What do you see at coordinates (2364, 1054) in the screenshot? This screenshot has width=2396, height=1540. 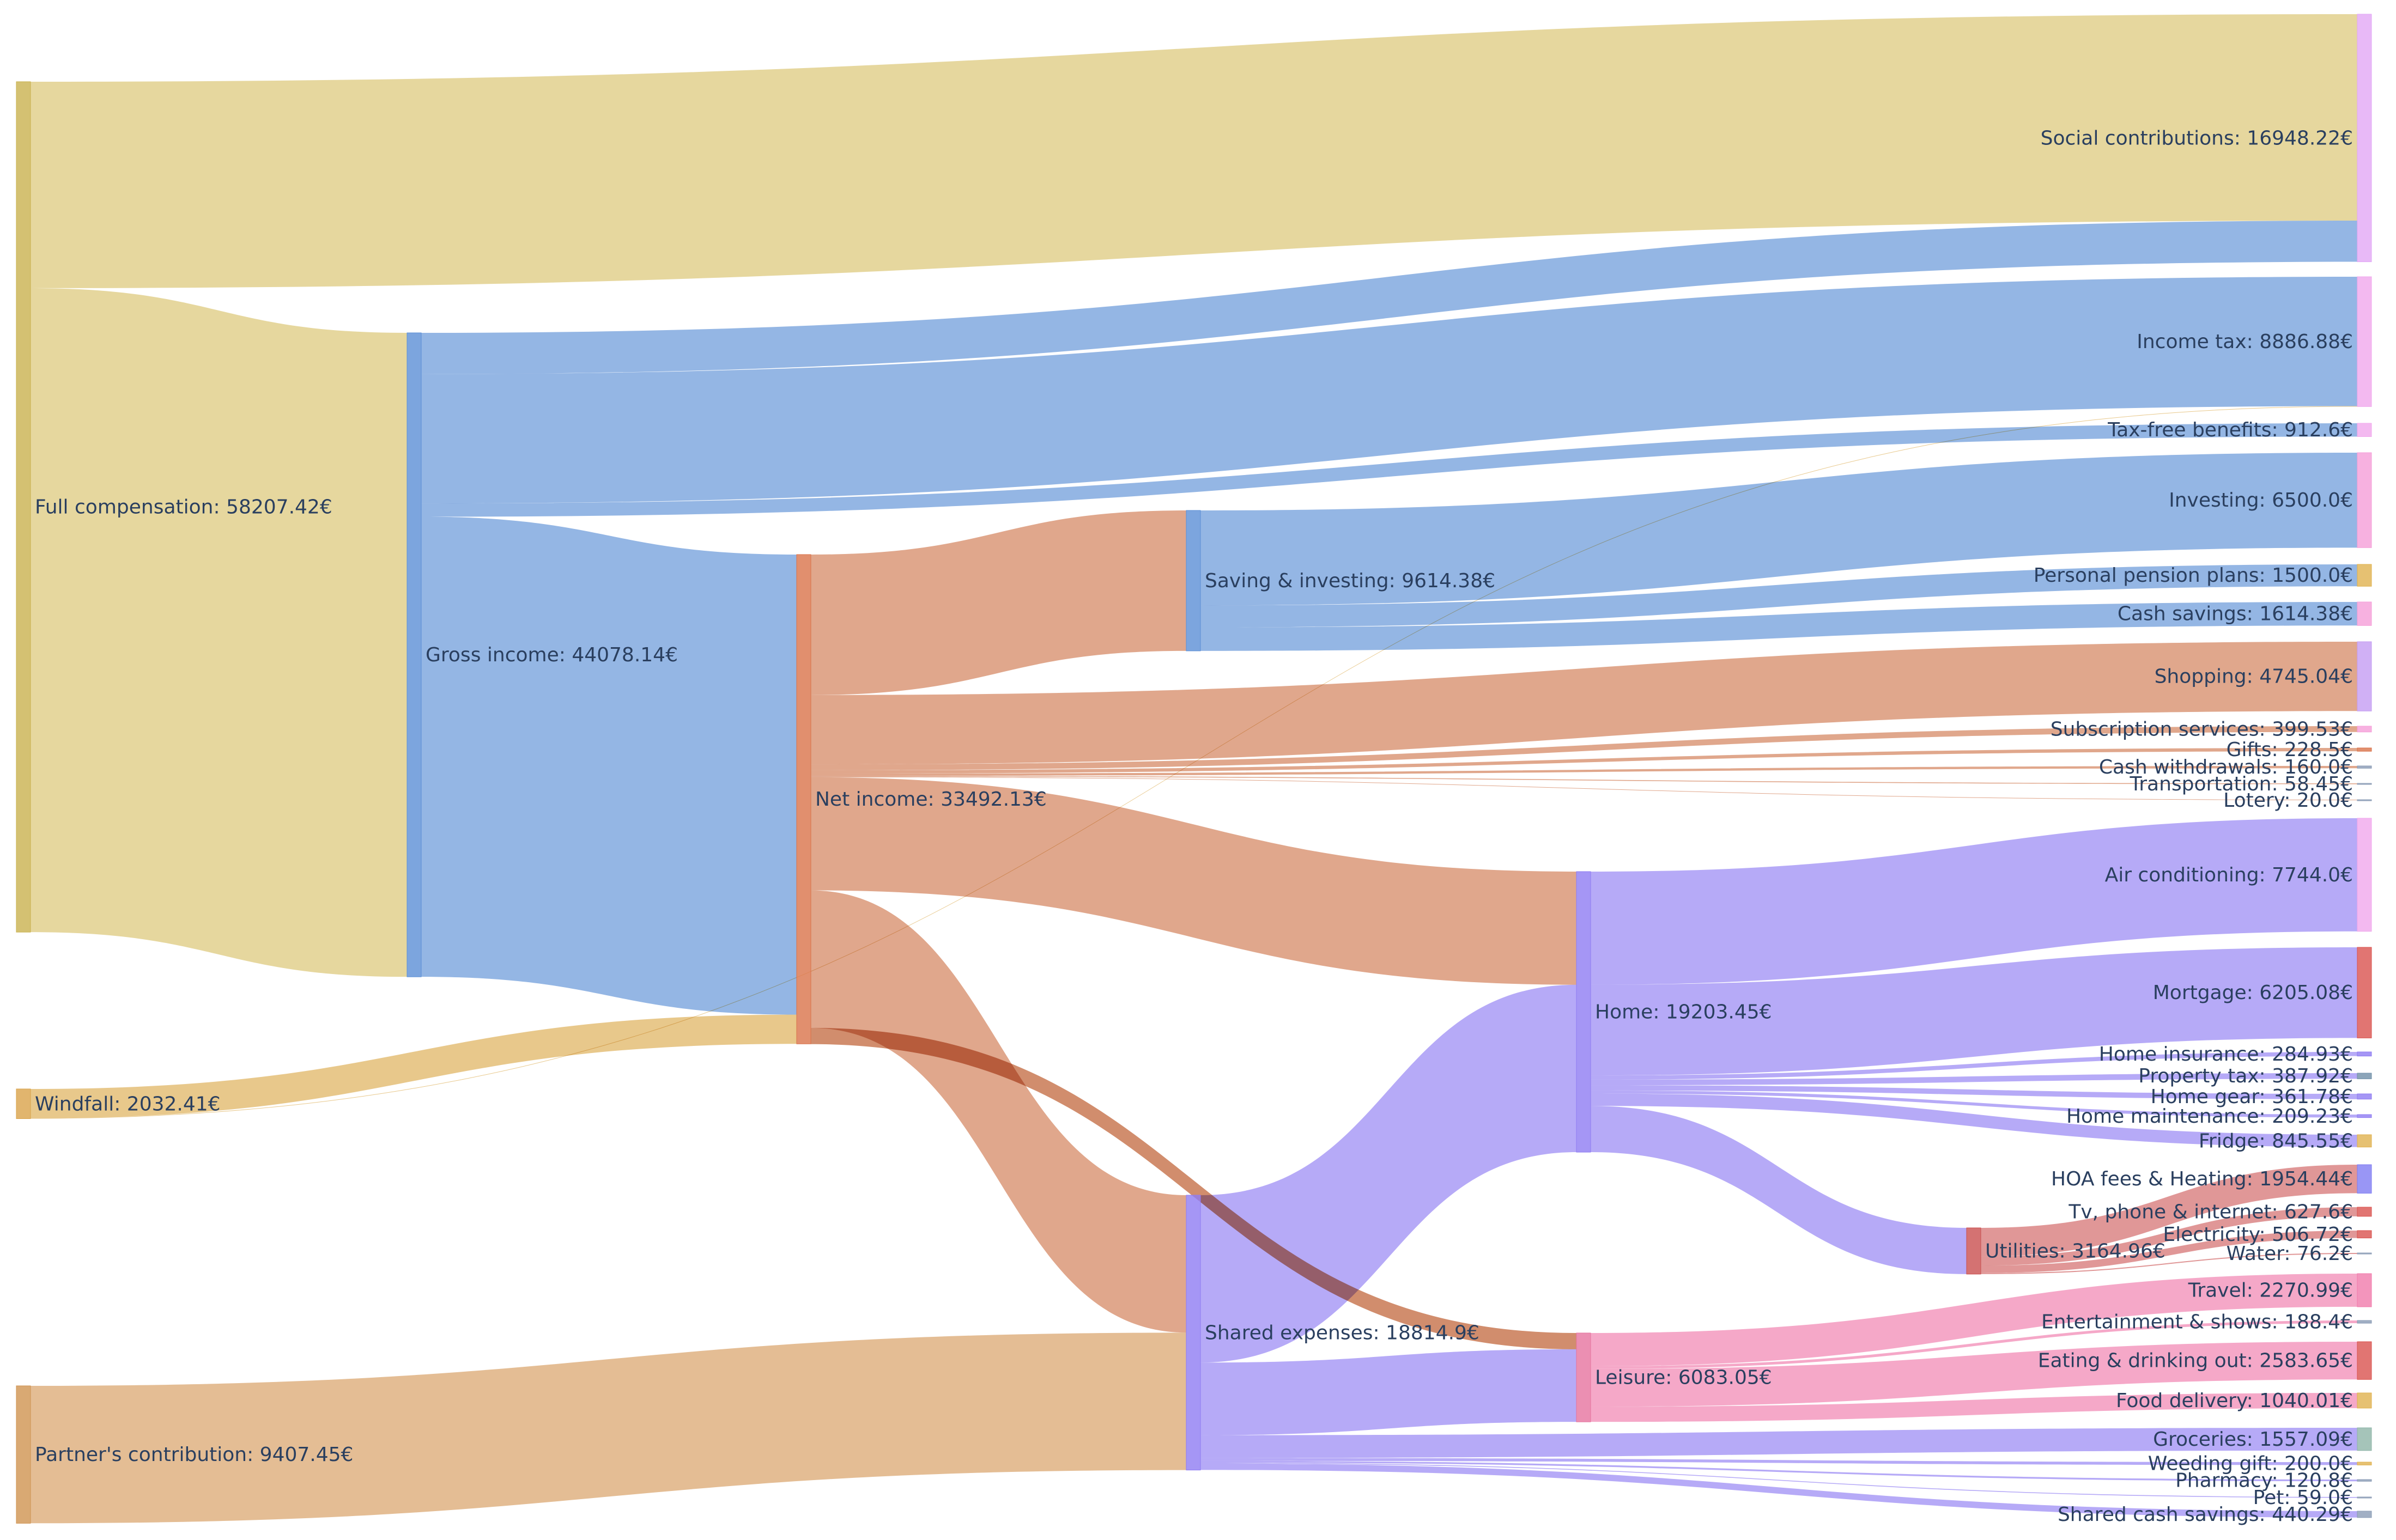 I see `node-home_ins` at bounding box center [2364, 1054].